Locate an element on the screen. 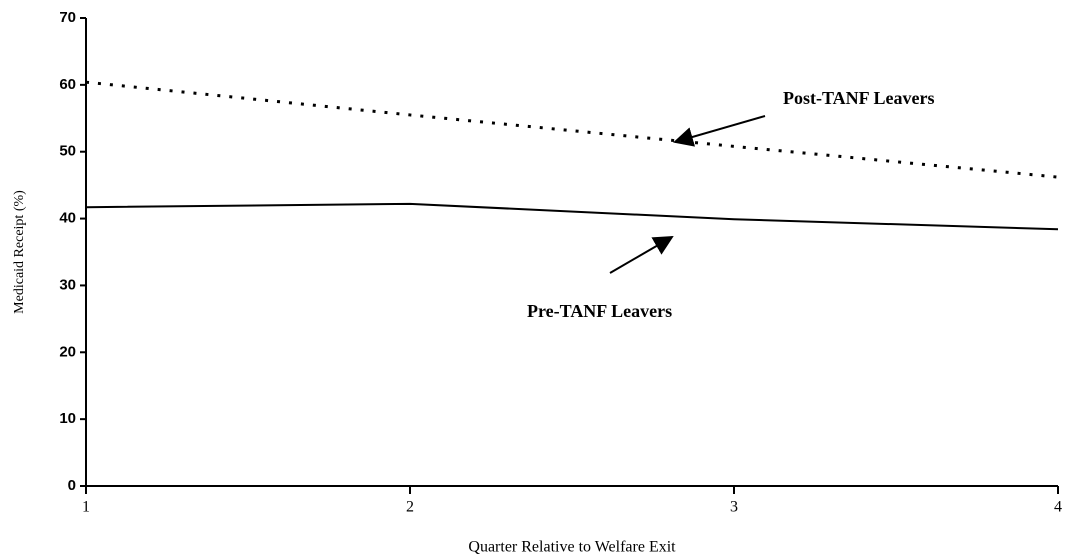 The image size is (1066, 560). y-tick-label: 50 is located at coordinates (67, 151).